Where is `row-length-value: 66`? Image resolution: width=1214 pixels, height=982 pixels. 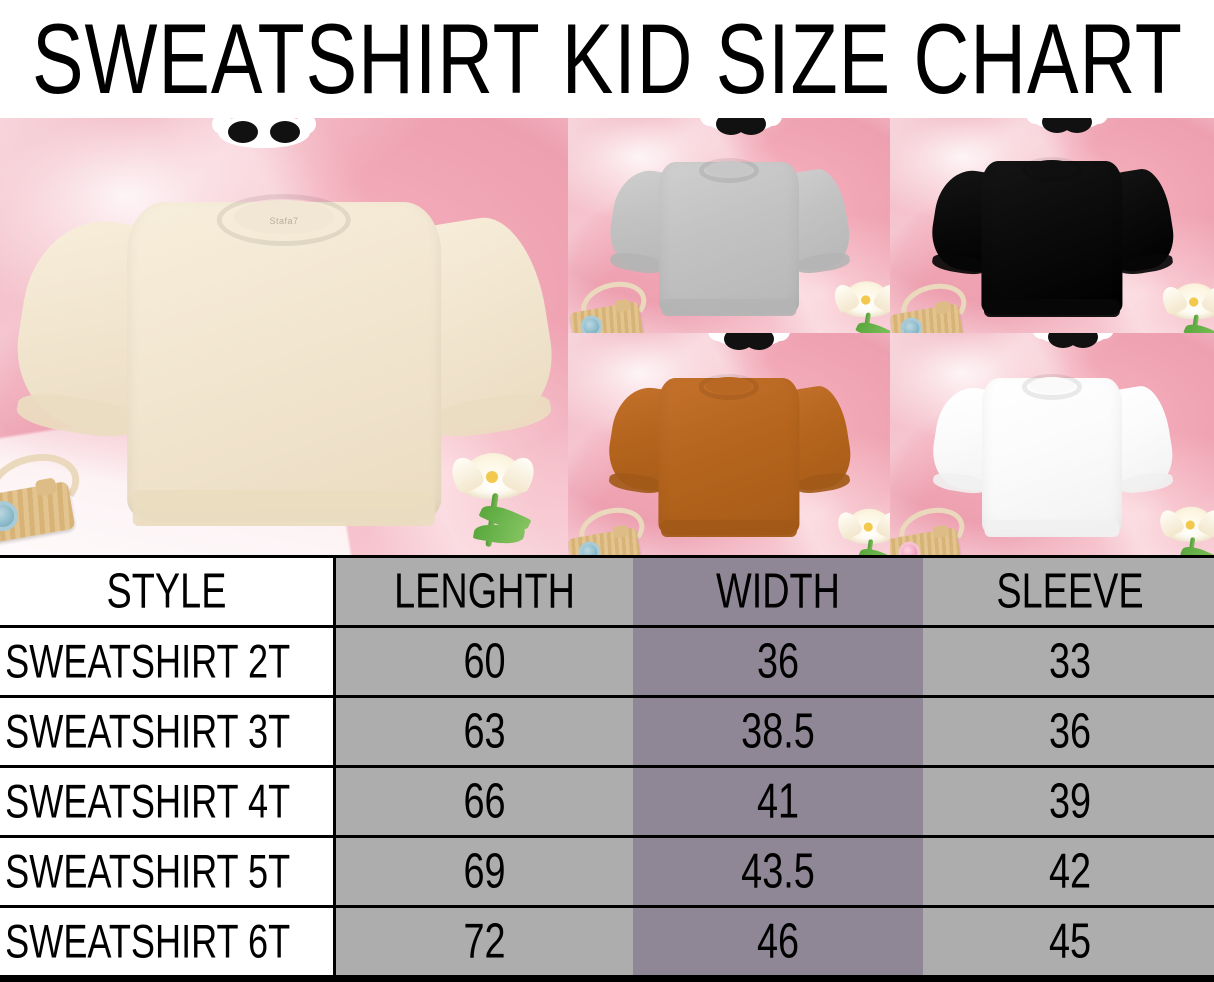
row-length-value: 66 is located at coordinates (484, 801).